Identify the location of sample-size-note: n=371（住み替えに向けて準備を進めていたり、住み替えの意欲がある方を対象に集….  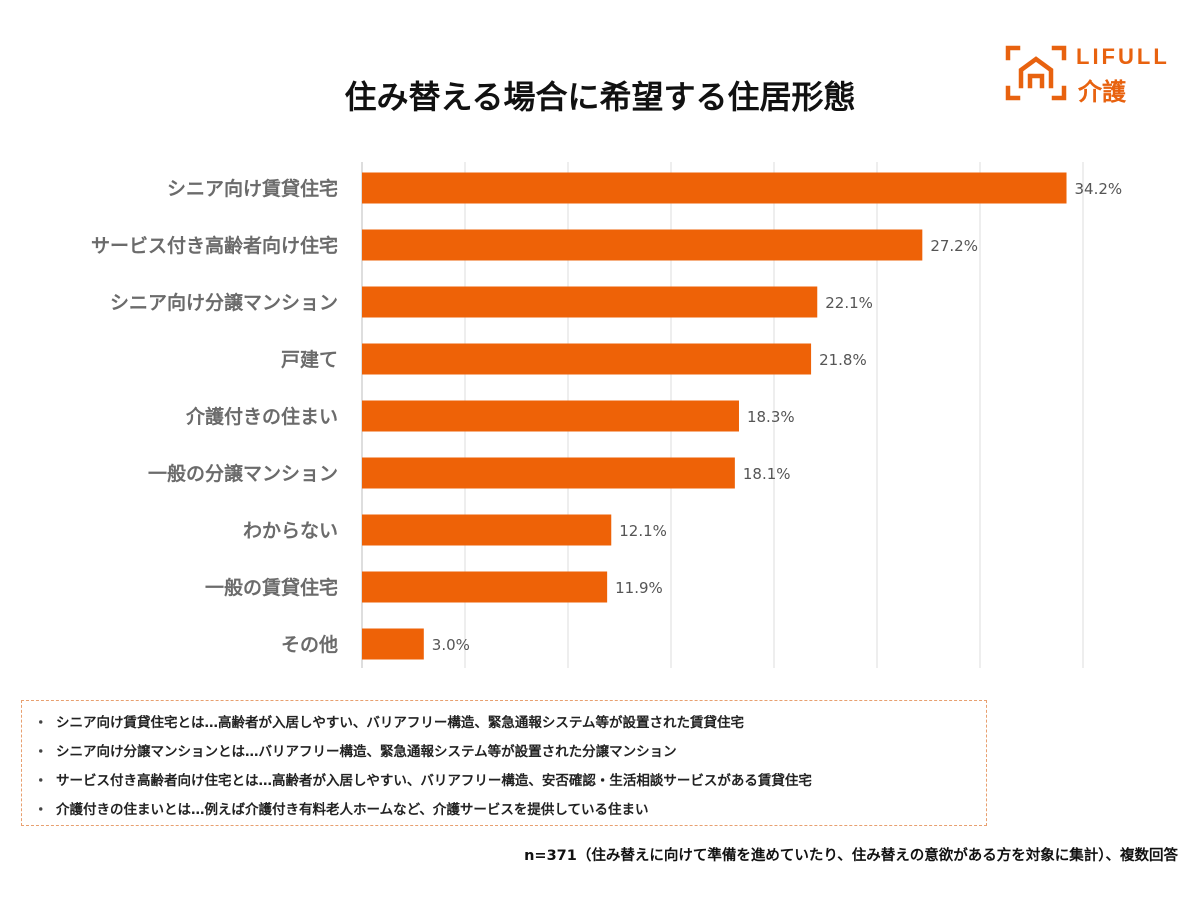
(851, 856).